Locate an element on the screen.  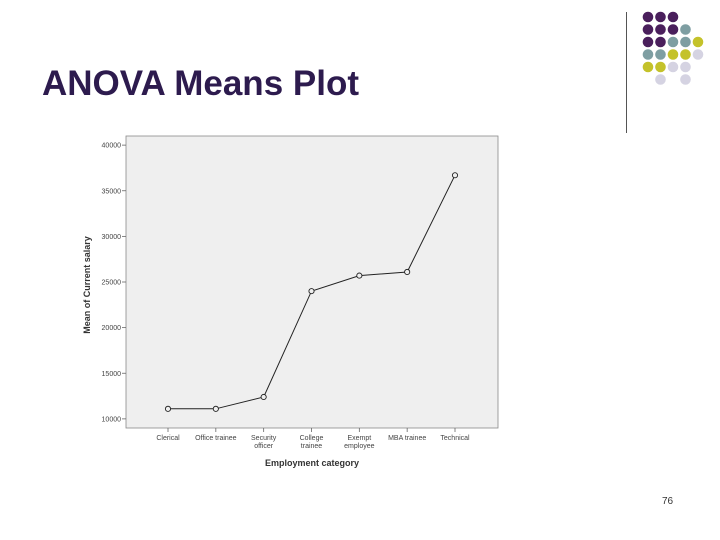
y-tick-label: 20000 is located at coordinates (112, 328).